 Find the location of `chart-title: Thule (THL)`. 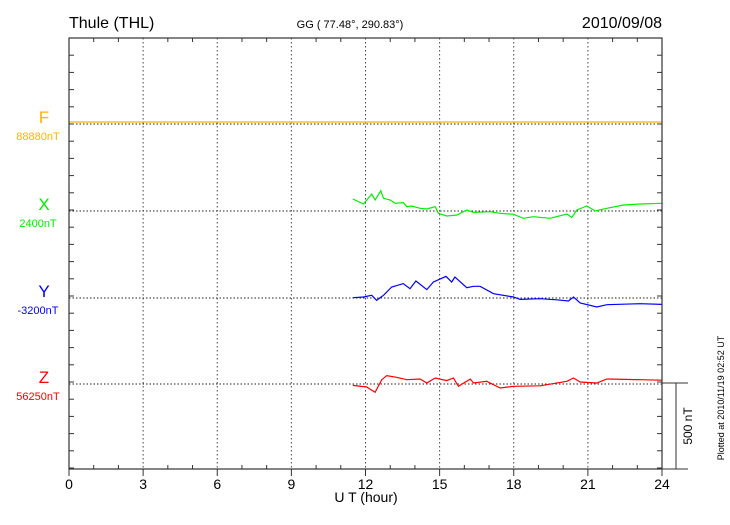

chart-title: Thule (THL) is located at coordinates (111, 23).